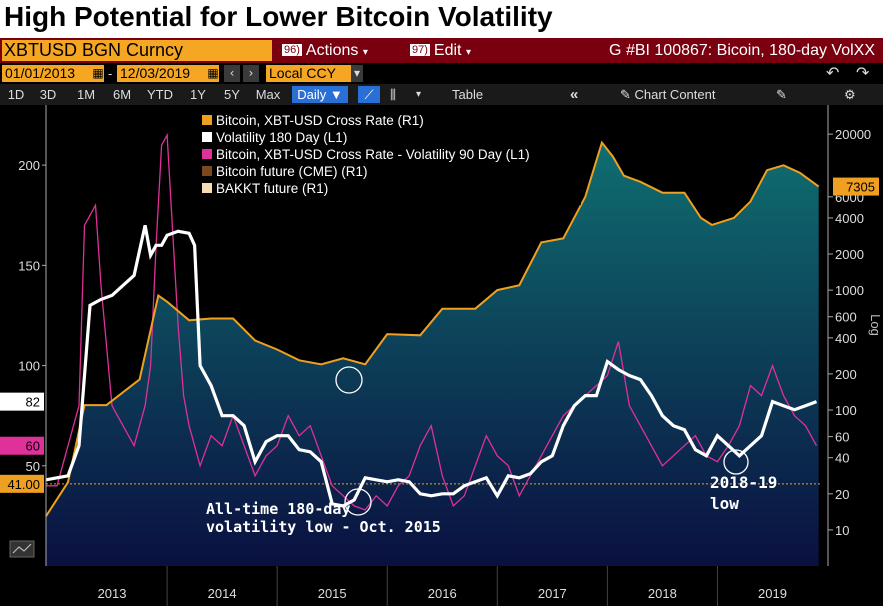 This screenshot has height=606, width=883. What do you see at coordinates (278, 509) in the screenshot?
I see `annotation-alltime-low-line1: All-time 180-day` at bounding box center [278, 509].